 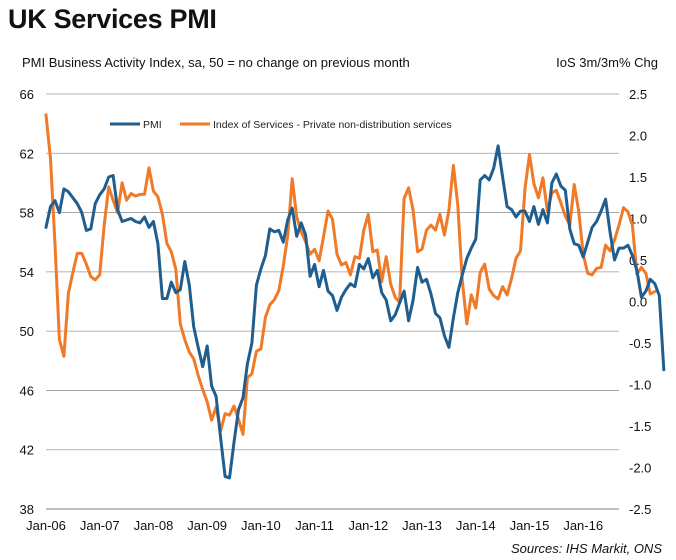 What do you see at coordinates (422, 525) in the screenshot?
I see `x-tick-label: Jan-13` at bounding box center [422, 525].